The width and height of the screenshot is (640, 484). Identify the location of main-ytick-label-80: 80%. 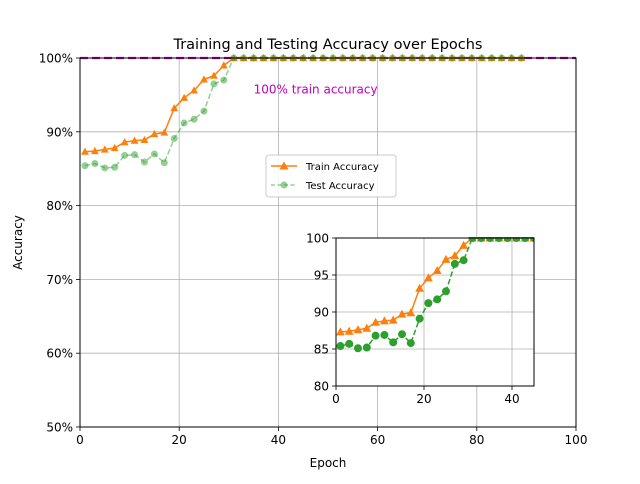
(59, 206).